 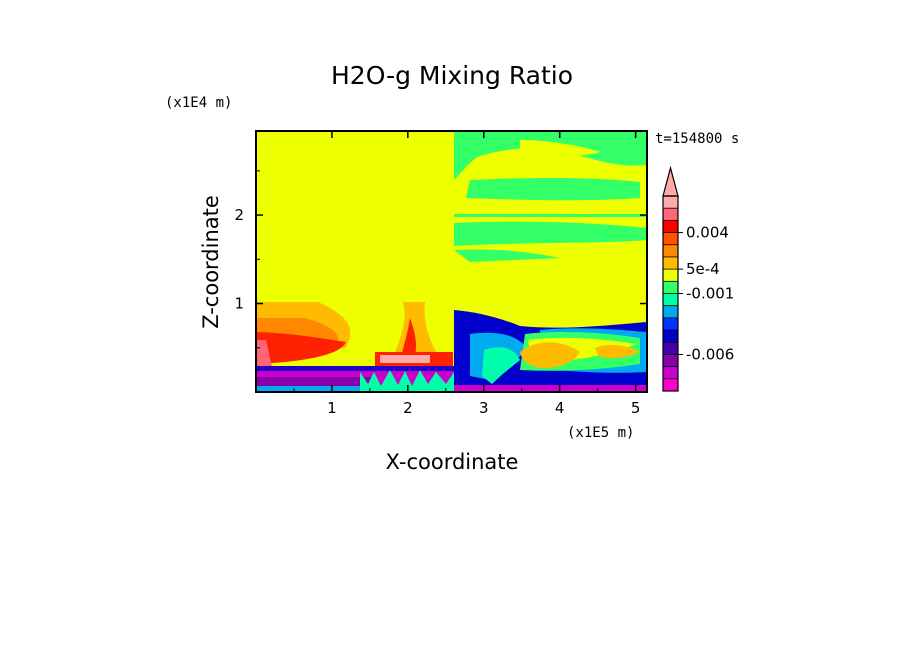 What do you see at coordinates (550, 388) in the screenshot?
I see `field-right-boundary-magenta` at bounding box center [550, 388].